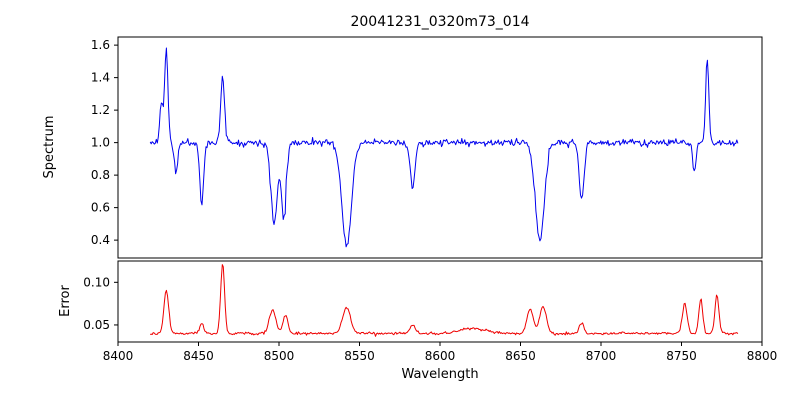 The width and height of the screenshot is (800, 400). I want to click on svg-text: 1.4, so click(100, 78).